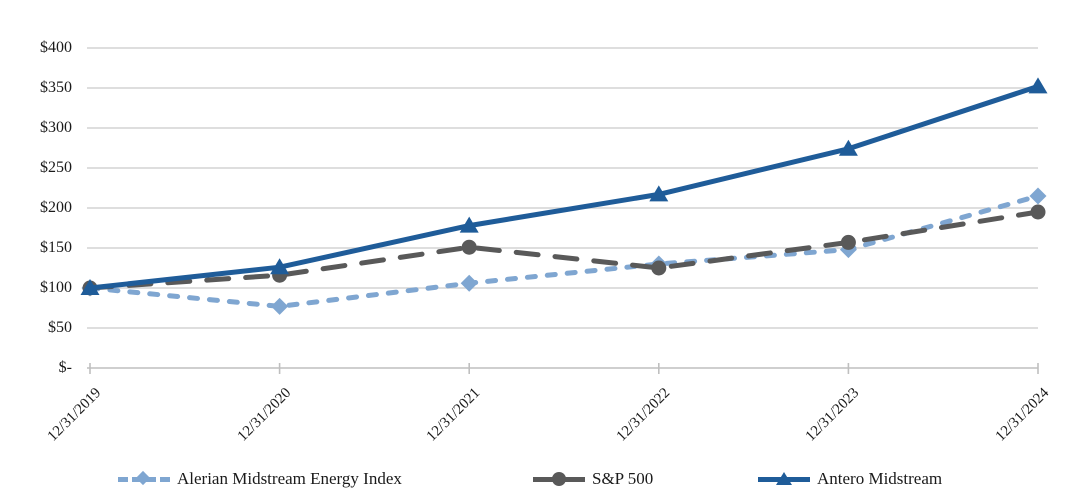 The image size is (1081, 504). Describe the element at coordinates (56, 47) in the screenshot. I see `y-tick-label: $400` at that location.